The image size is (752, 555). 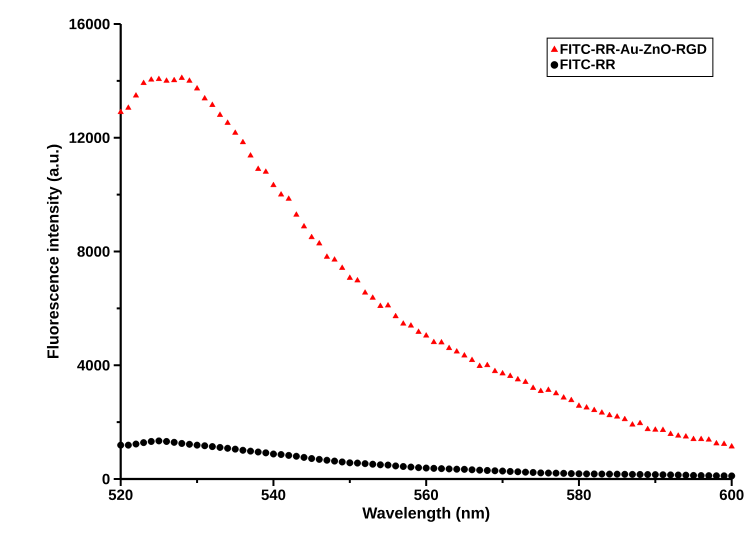 What do you see at coordinates (93, 365) in the screenshot?
I see `y-tick-label: 4000` at bounding box center [93, 365].